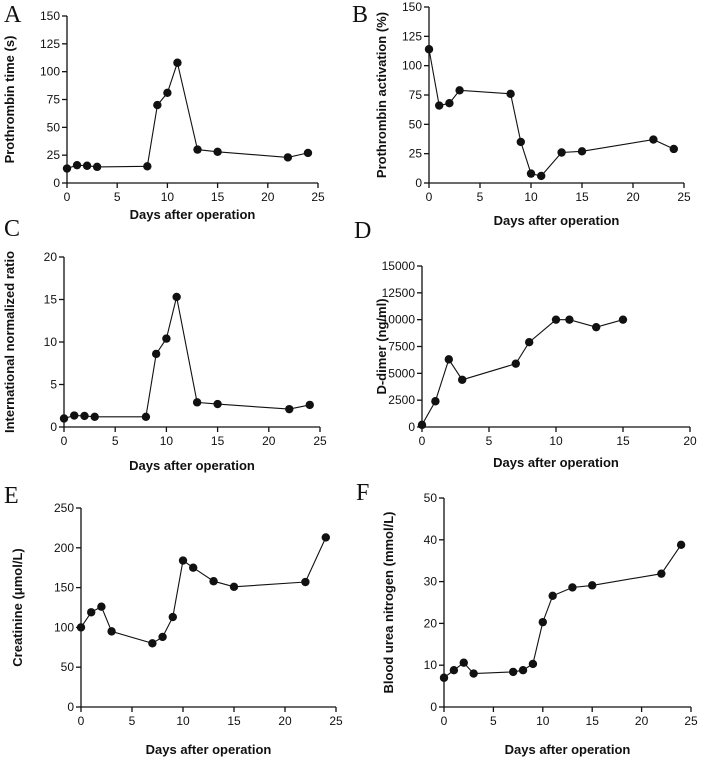 Image resolution: width=708 pixels, height=764 pixels. What do you see at coordinates (64, 548) in the screenshot?
I see `y-tick-label: 200` at bounding box center [64, 548].